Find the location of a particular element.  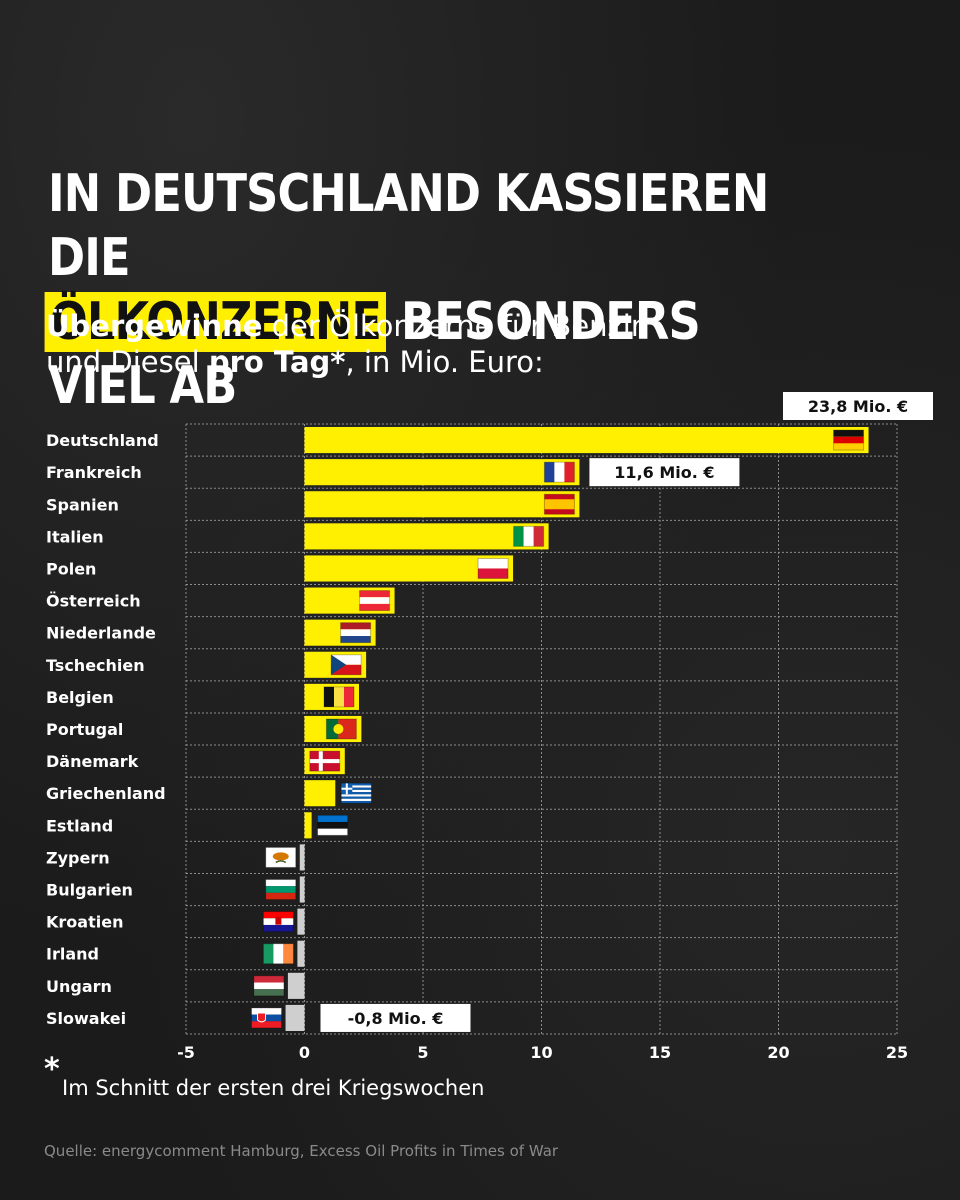

annotation-label: -0,8 Mio. € is located at coordinates (396, 1018).